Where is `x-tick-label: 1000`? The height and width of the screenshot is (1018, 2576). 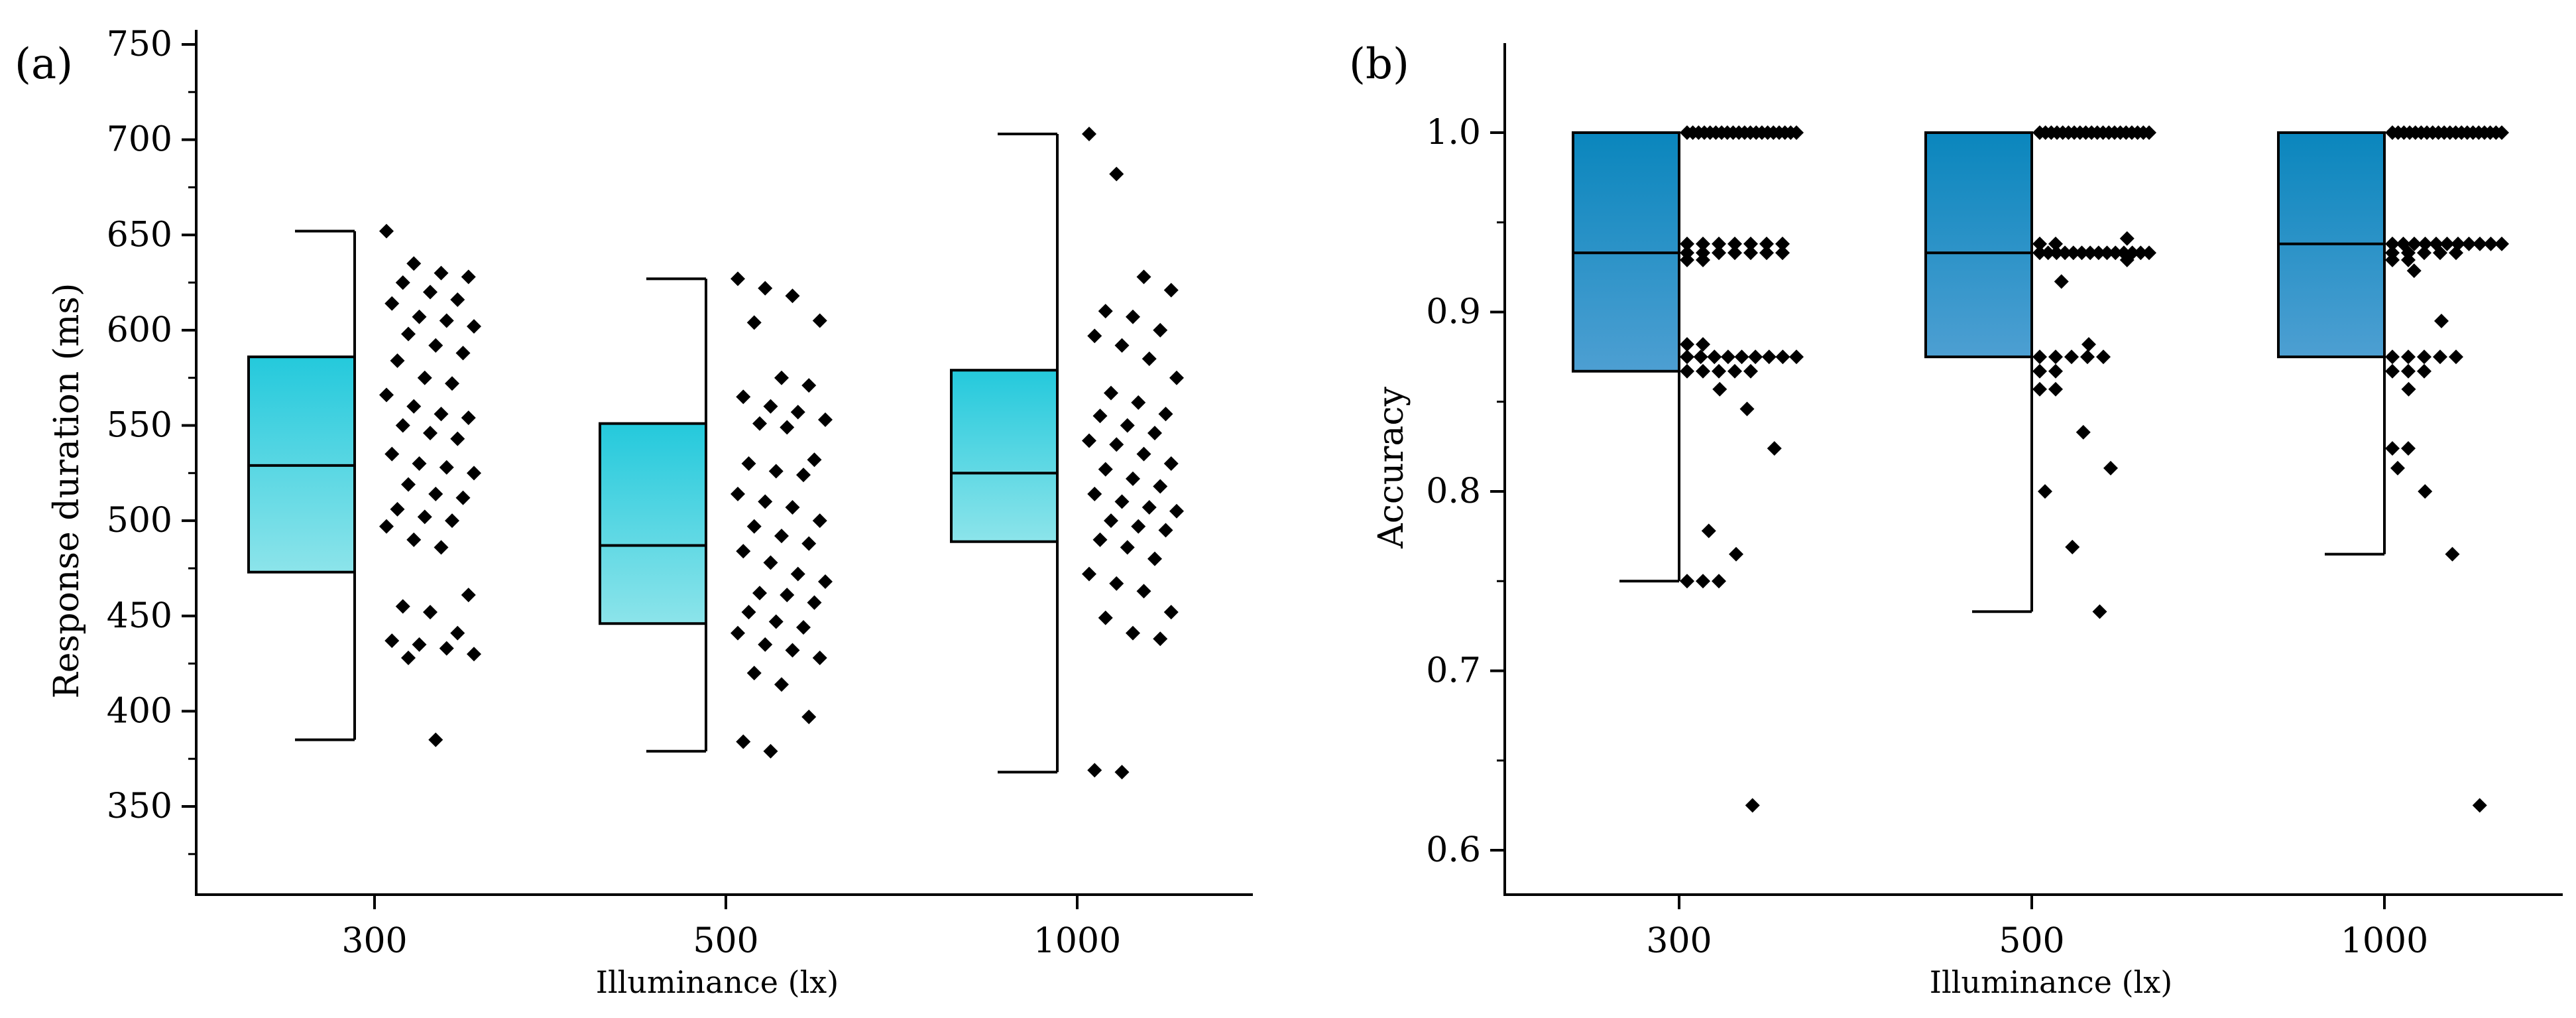
x-tick-label: 1000 is located at coordinates (2385, 941).